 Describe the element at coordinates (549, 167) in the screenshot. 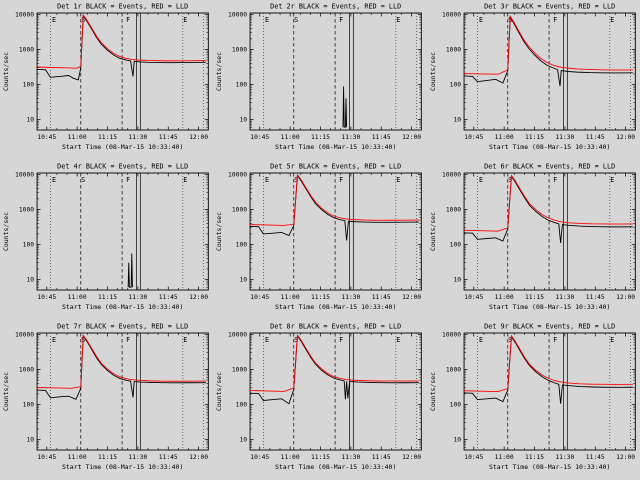

I see `chart-title: Det 6r BLACK = Events, RED = LLD` at that location.